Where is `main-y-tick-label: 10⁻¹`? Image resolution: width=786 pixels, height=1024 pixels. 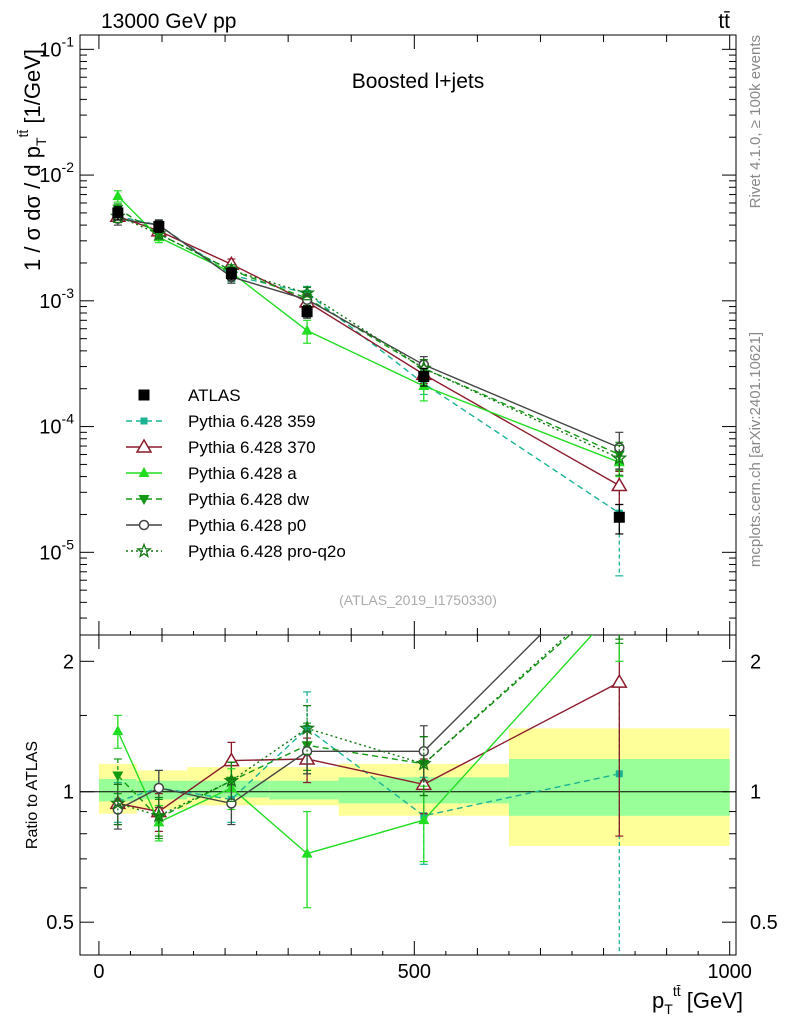
main-y-tick-label: 10⁻¹ is located at coordinates (56, 47).